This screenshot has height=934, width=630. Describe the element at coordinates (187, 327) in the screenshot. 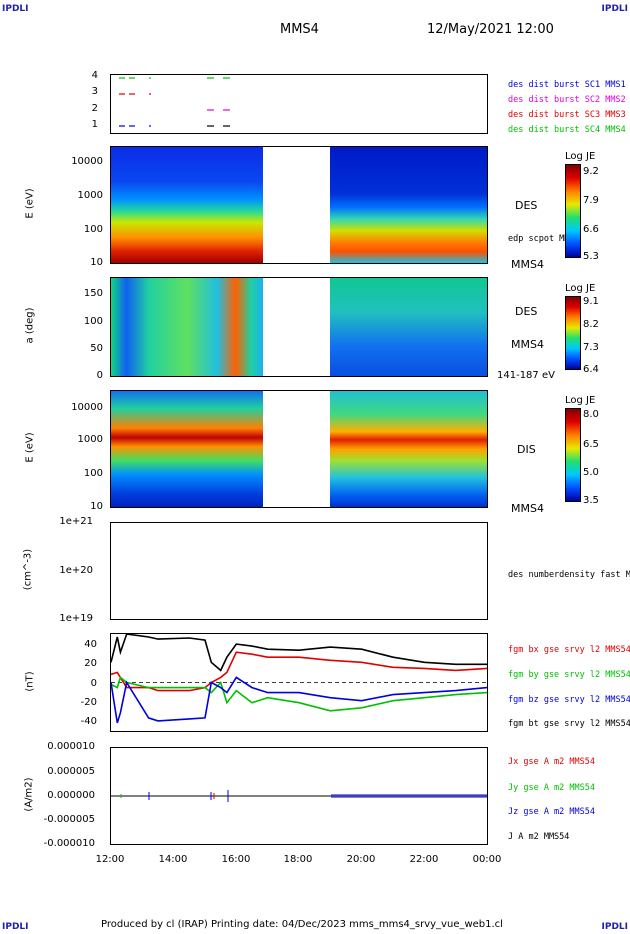

I see `des-pitch-heatmap-a` at that location.